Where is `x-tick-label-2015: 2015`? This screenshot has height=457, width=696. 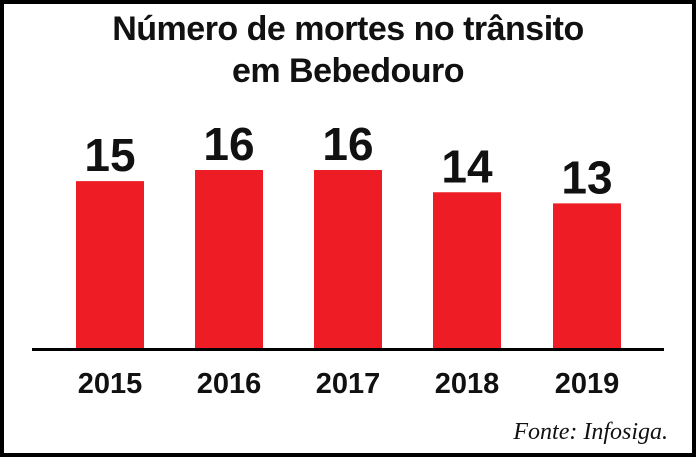 x-tick-label-2015: 2015 is located at coordinates (110, 384).